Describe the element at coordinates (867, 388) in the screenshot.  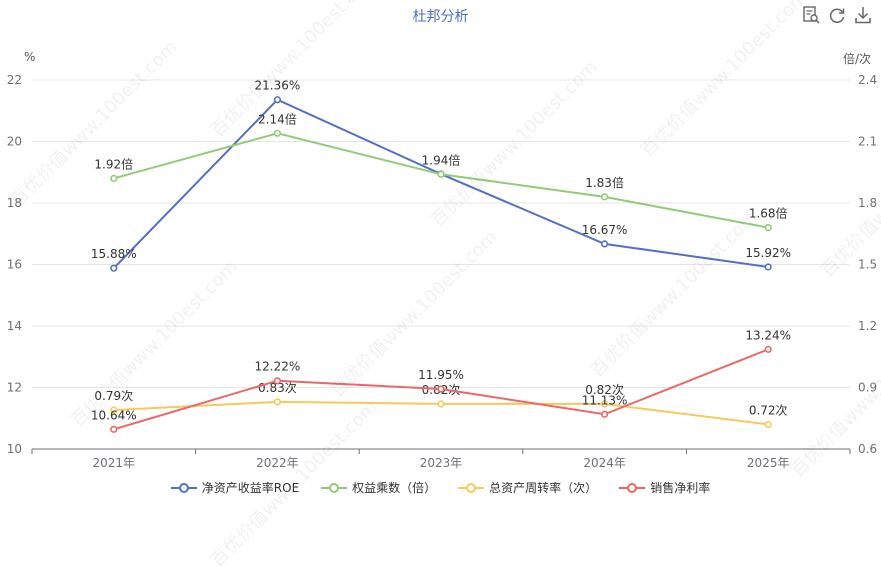
I see `y-right-tick-label: 0.9` at that location.